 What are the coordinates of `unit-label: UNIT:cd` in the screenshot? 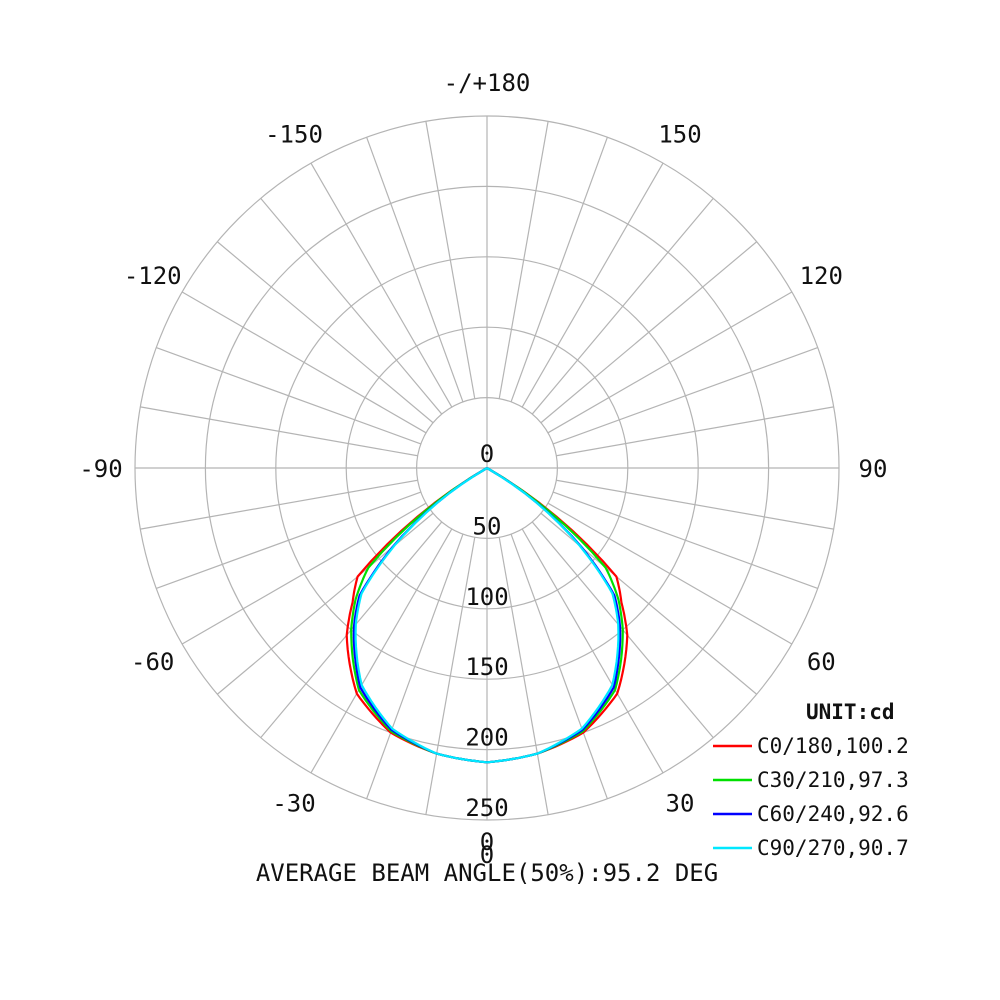 It's located at (850, 712).